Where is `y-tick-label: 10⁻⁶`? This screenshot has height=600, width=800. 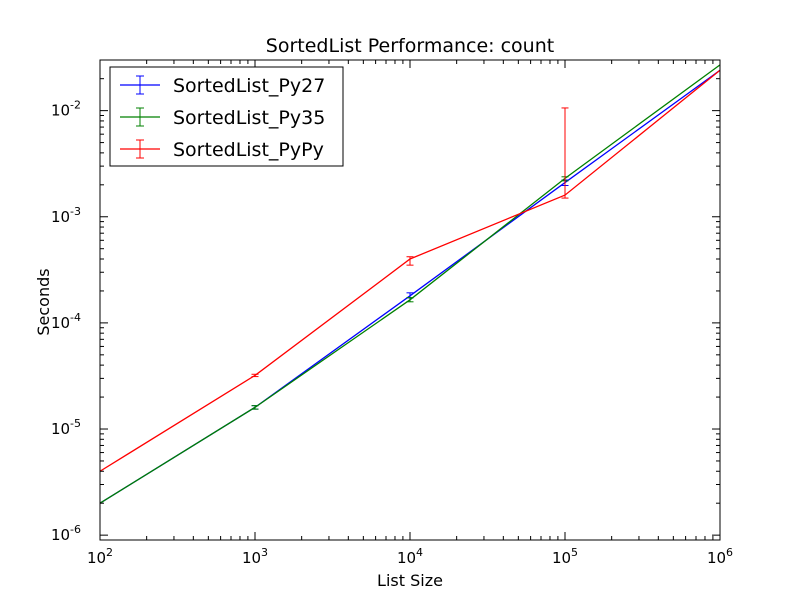 y-tick-label: 10⁻⁶ is located at coordinates (66, 533).